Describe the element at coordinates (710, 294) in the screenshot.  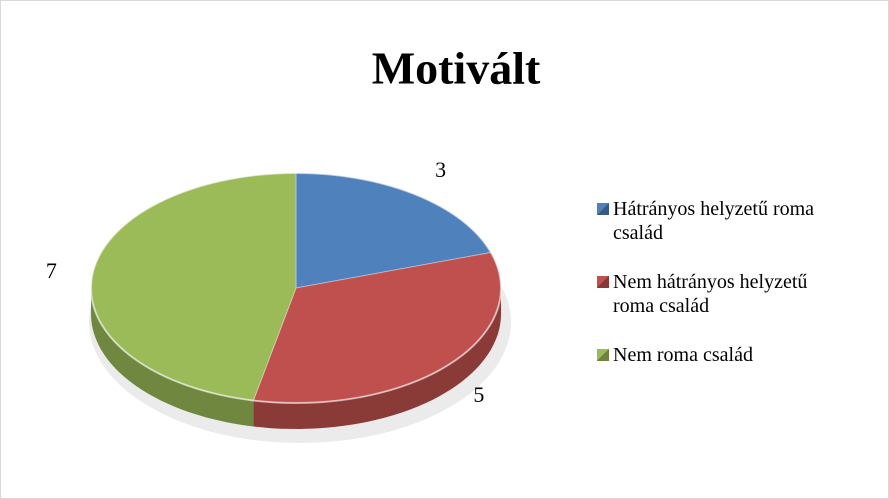
I see `legend-label: Nem hátrányos helyzetű roma család` at that location.